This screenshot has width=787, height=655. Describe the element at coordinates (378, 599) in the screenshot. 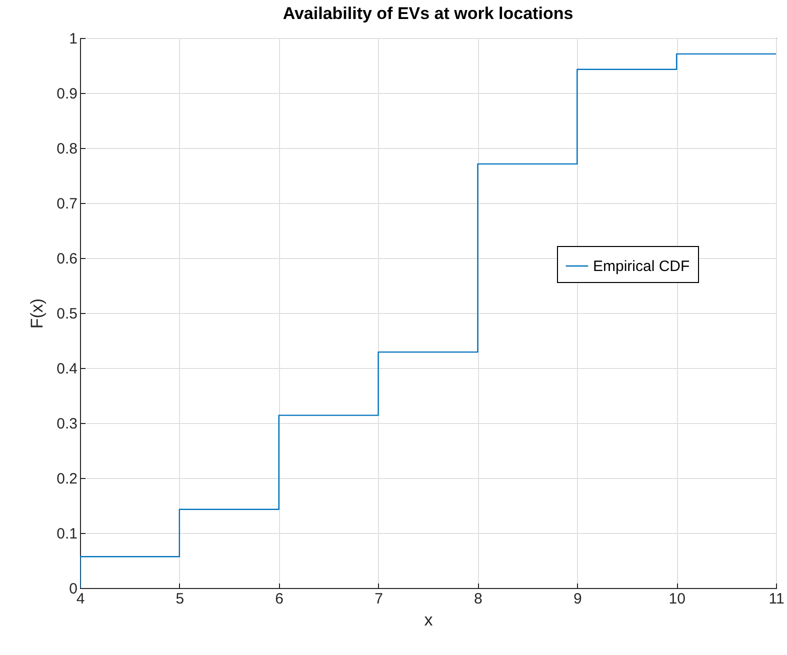

I see `x-tick-label: 7` at that location.